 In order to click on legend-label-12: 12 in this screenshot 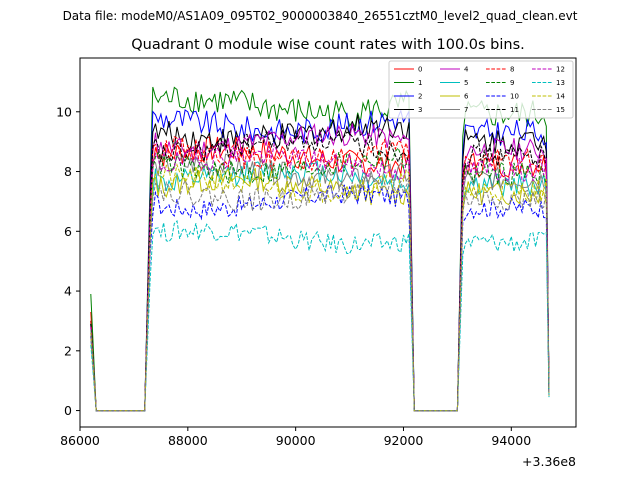, I will do `click(560, 70)`.